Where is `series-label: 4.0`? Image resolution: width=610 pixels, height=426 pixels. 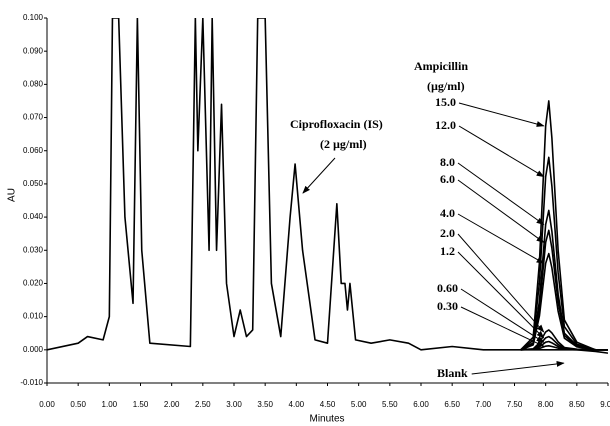
series-label: 4.0 is located at coordinates (447, 213).